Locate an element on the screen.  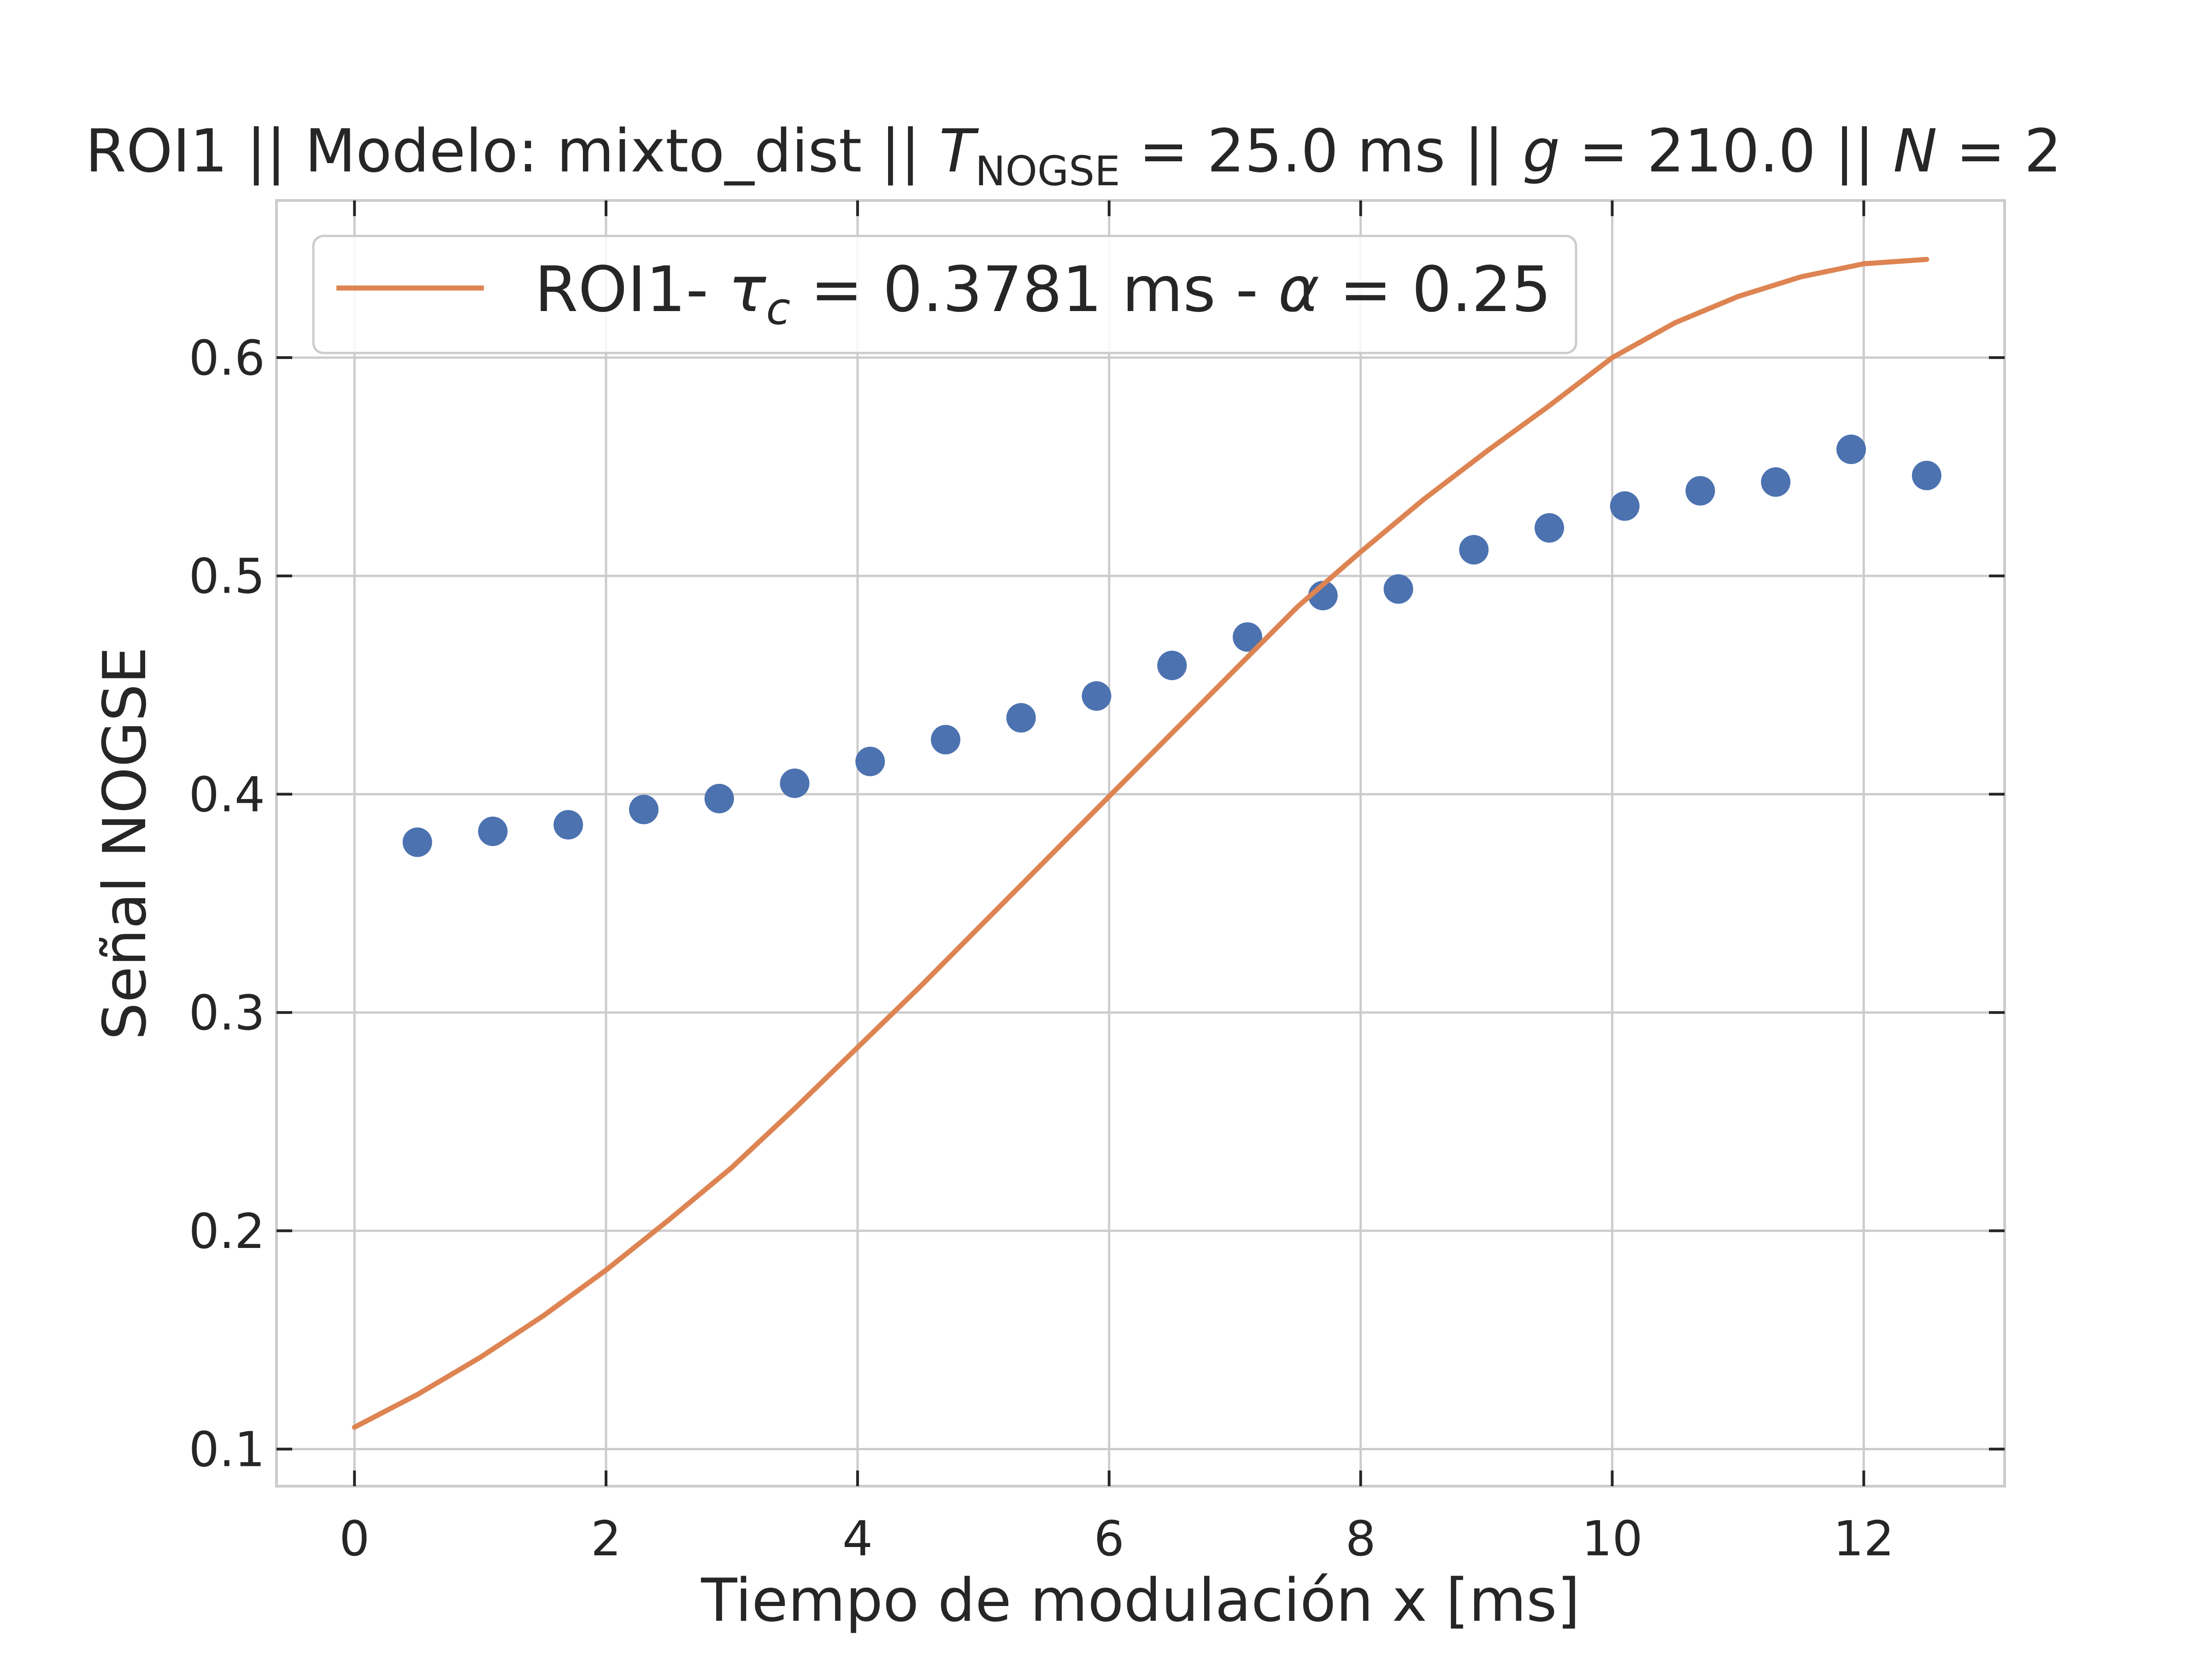
legend-label: ROI1- τc = 0.3781 ms - α = 0.25 is located at coordinates (1043, 294).